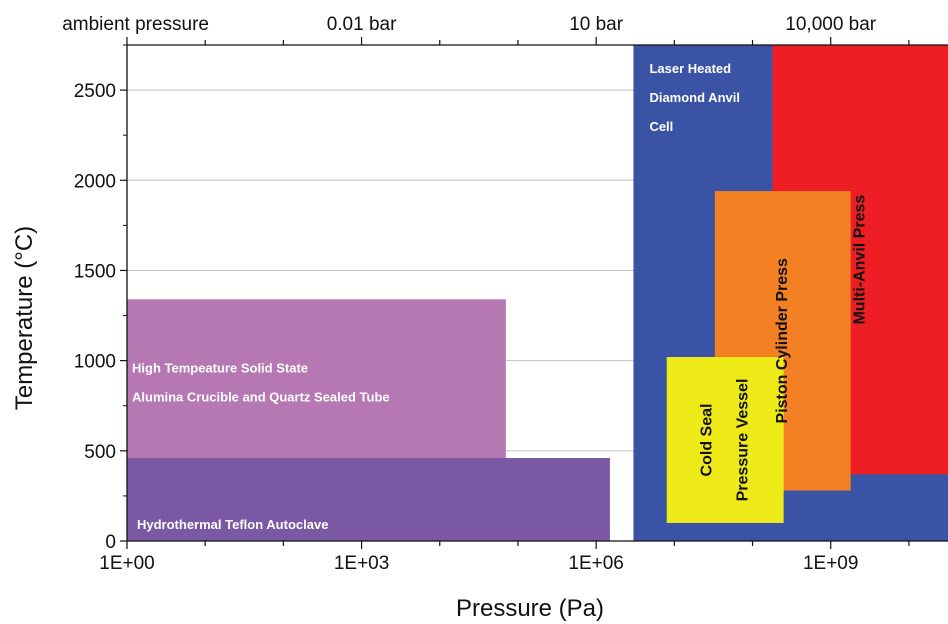  I want to click on region-label-line: Hydrothermal Teflon Autoclave, so click(232, 524).